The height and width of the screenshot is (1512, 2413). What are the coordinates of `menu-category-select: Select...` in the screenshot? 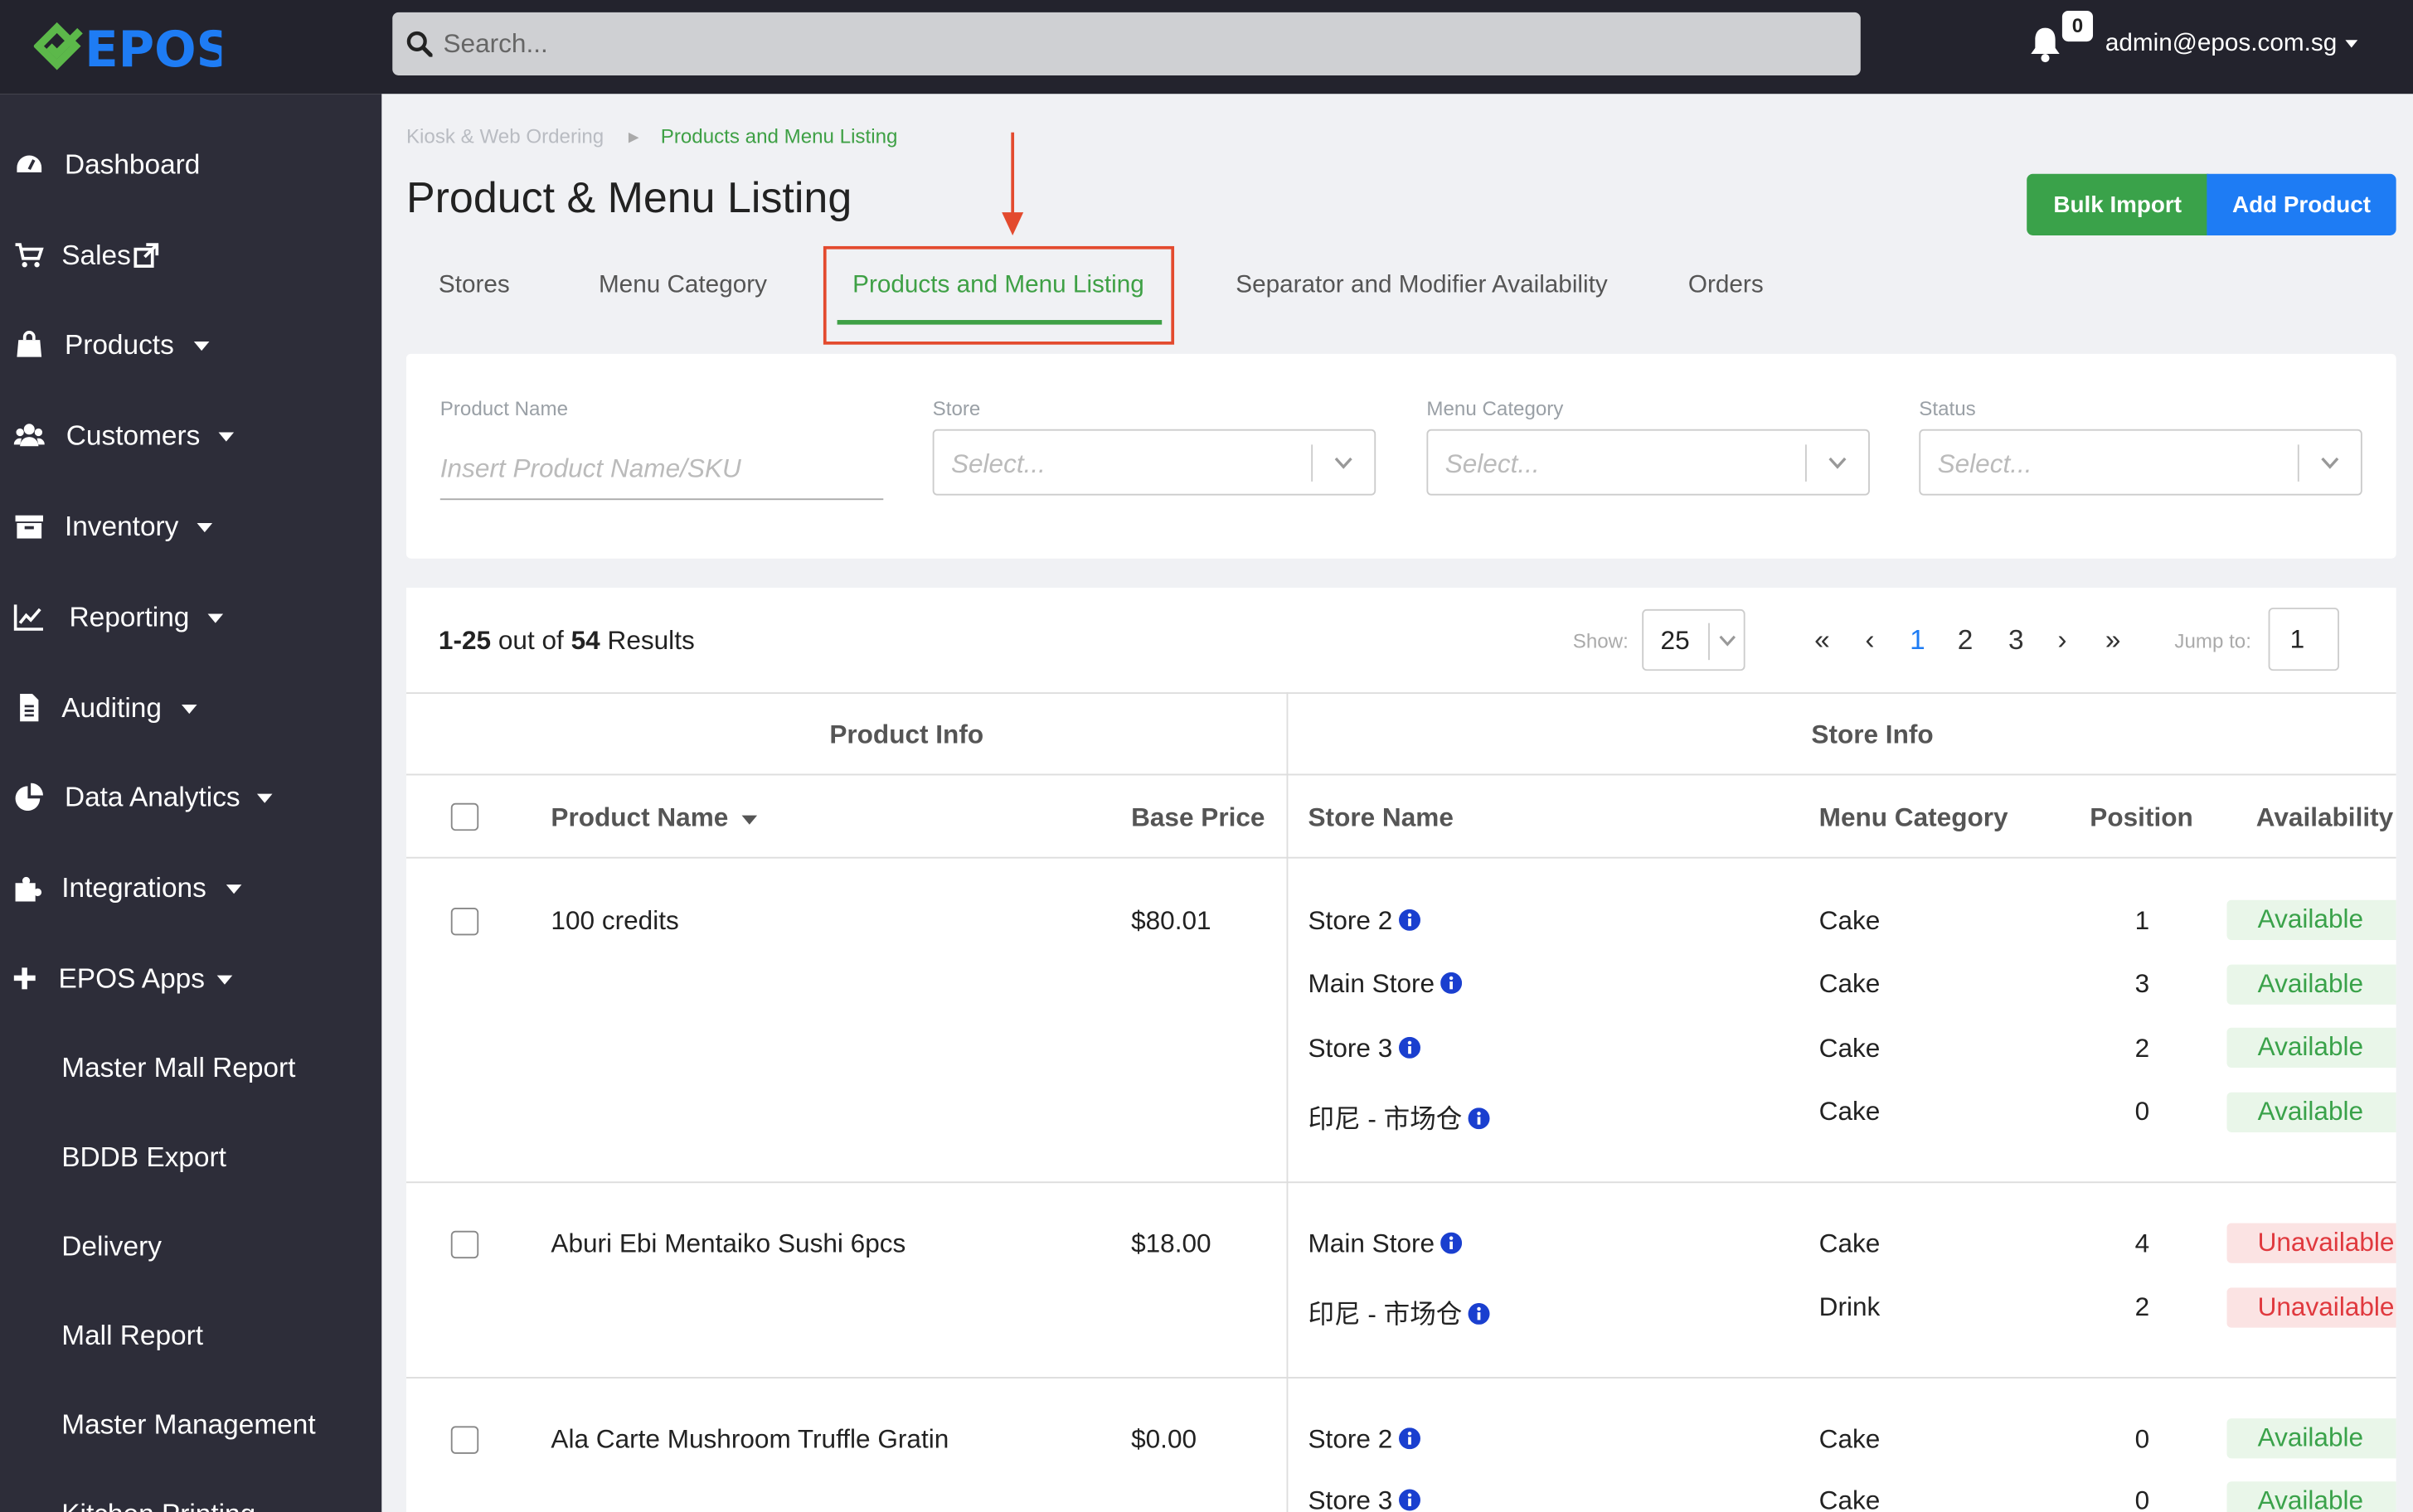 It's located at (1648, 462).